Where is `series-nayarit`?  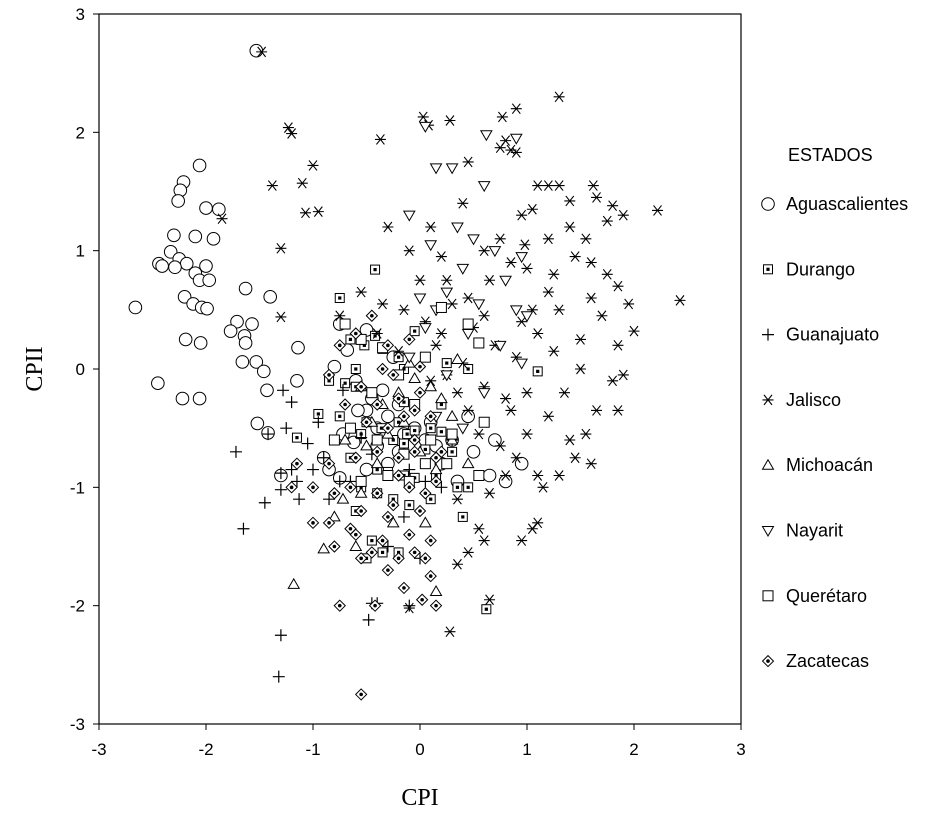 series-nayarit is located at coordinates (468, 278).